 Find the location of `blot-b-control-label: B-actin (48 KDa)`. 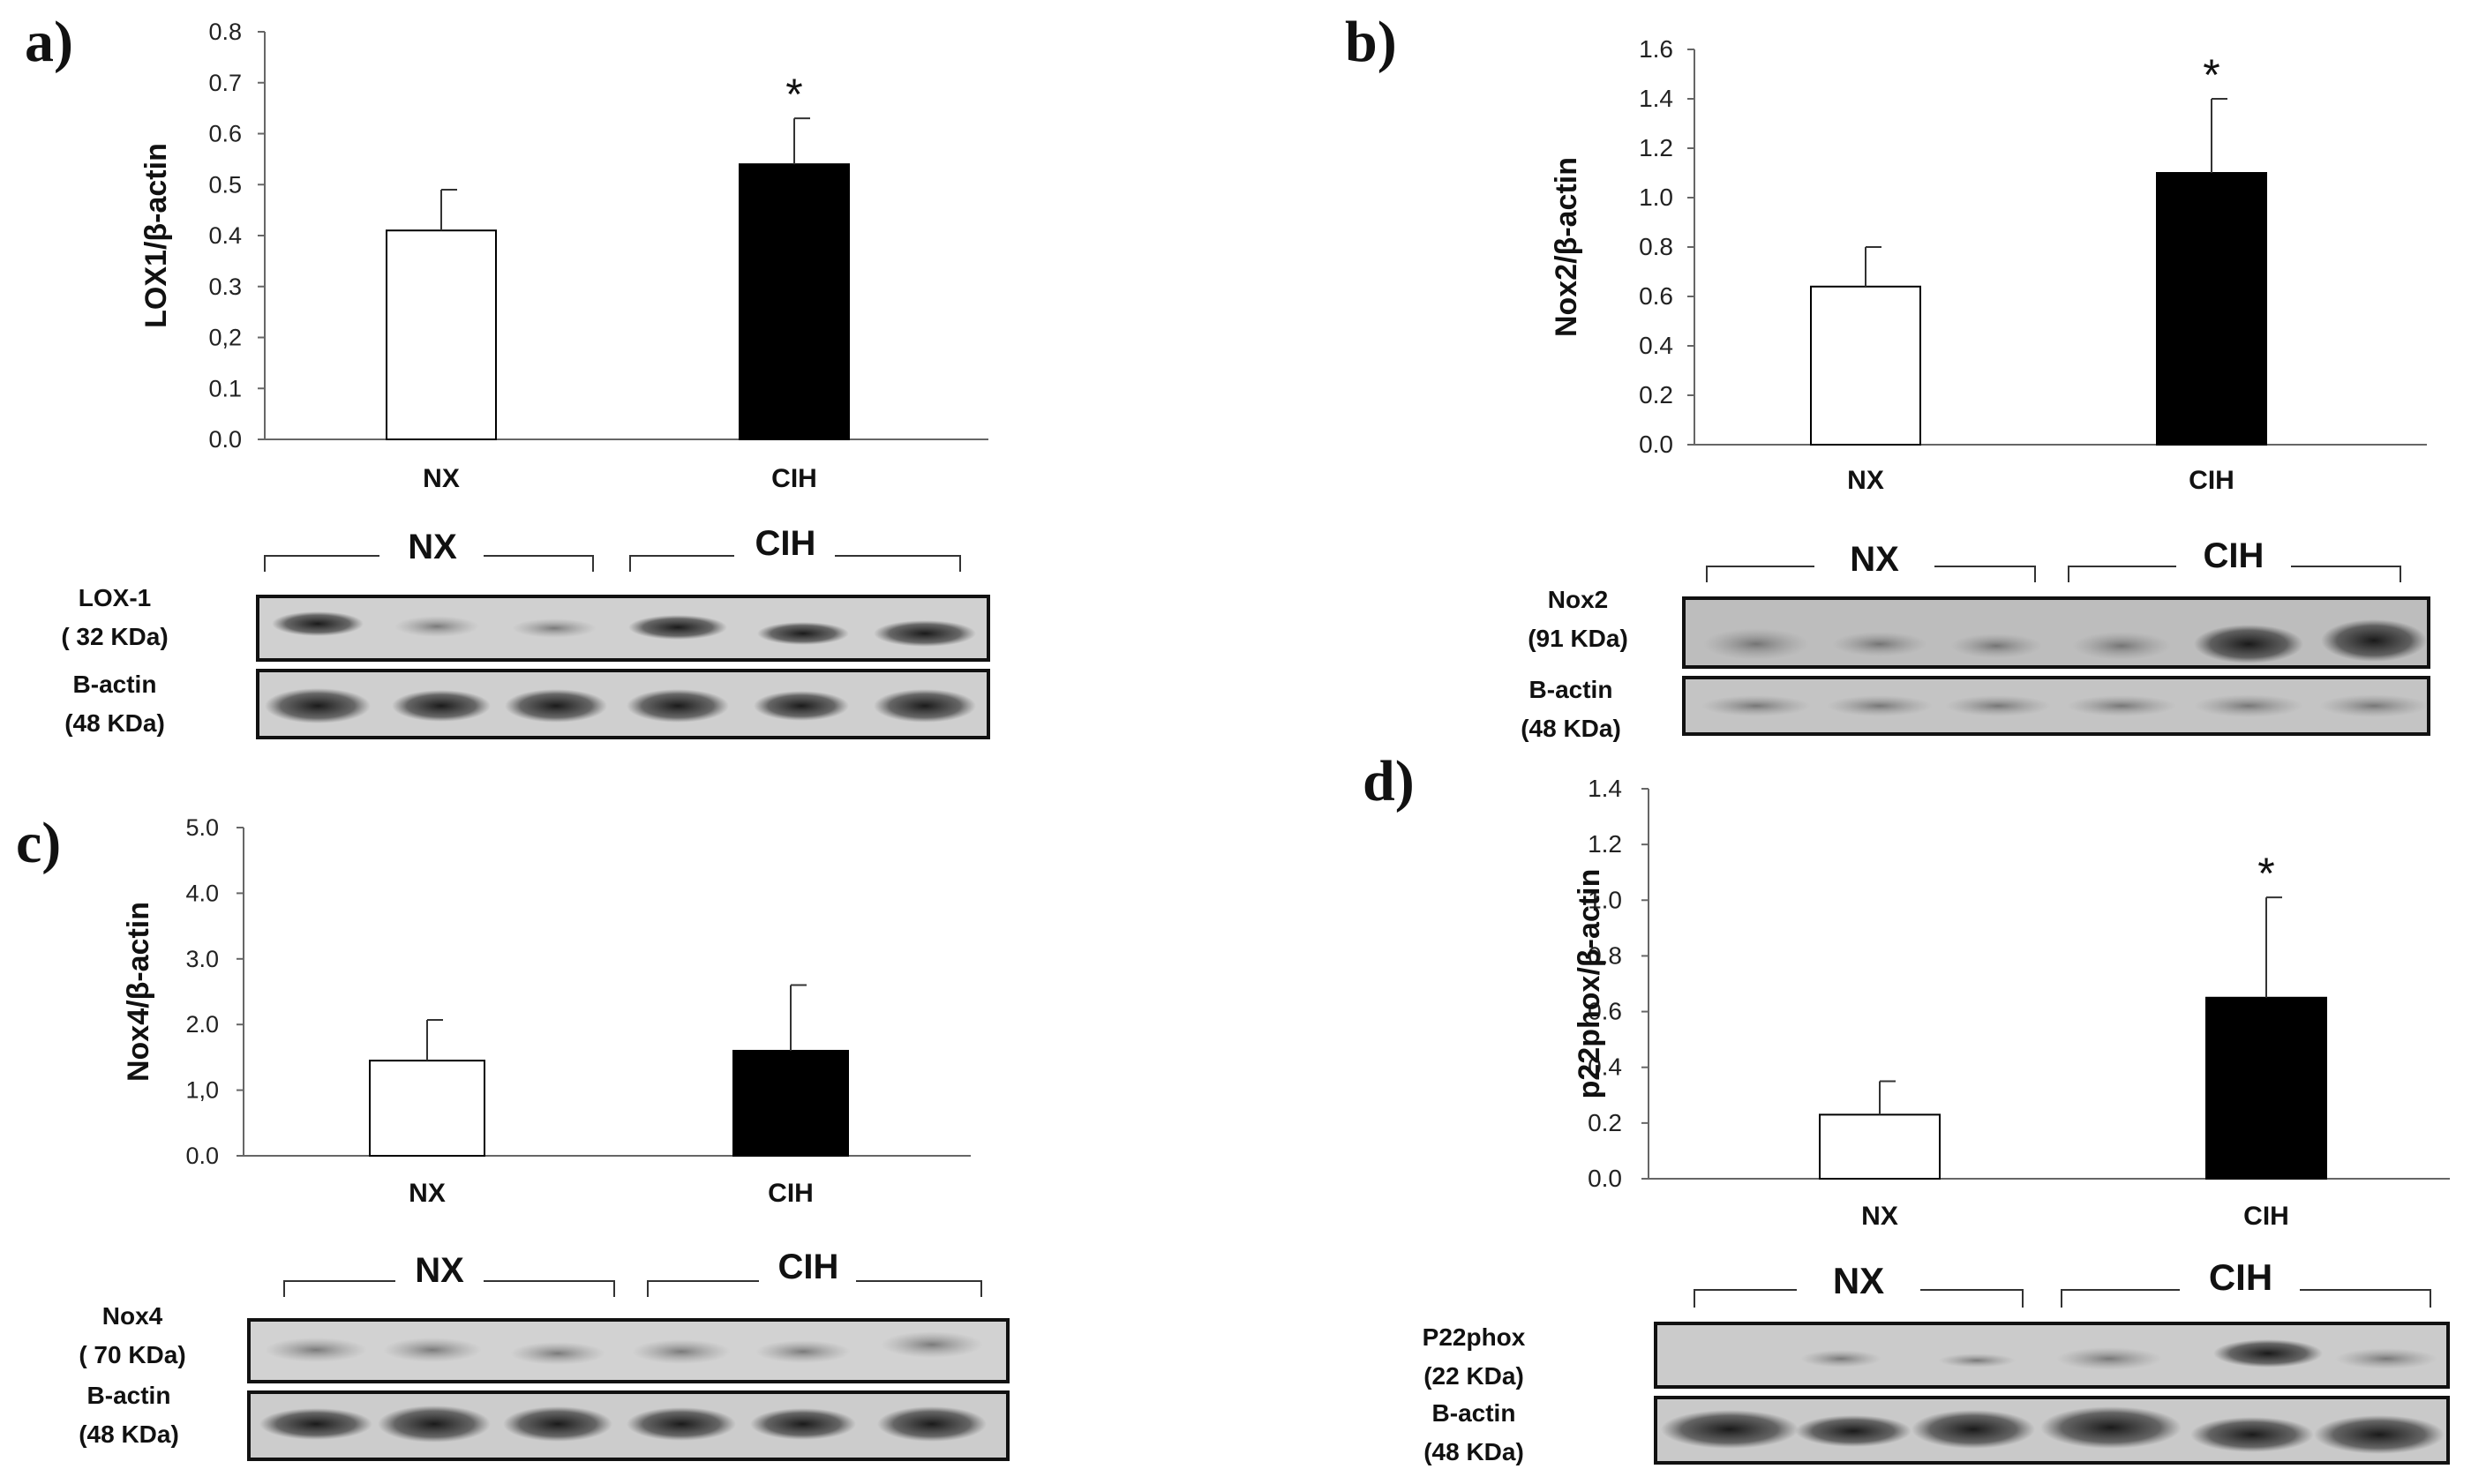

blot-b-control-label: B-actin (48 KDa) is located at coordinates (1571, 709).